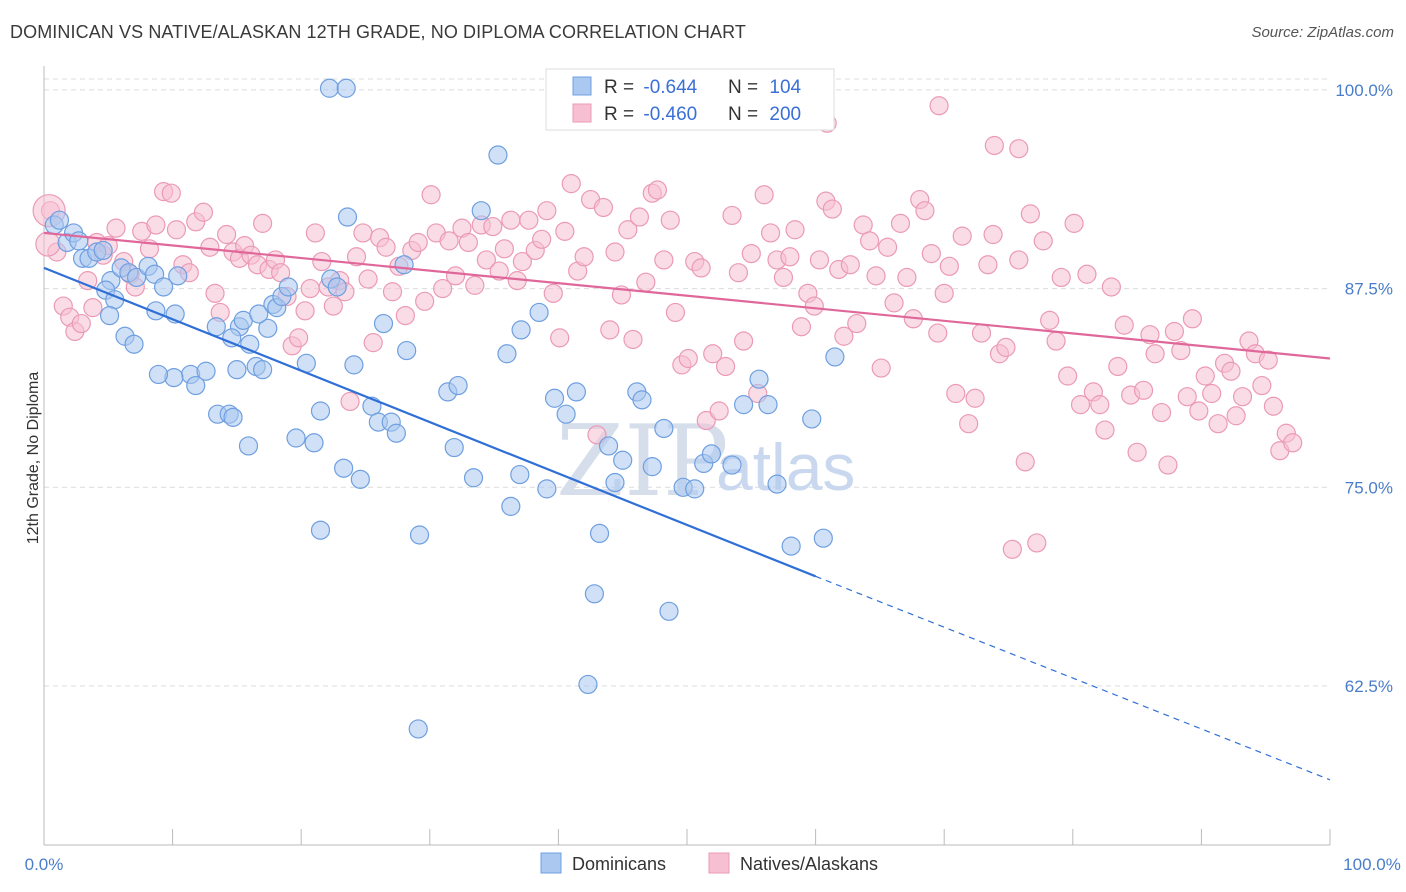  What do you see at coordinates (809, 864) in the screenshot?
I see `bottom-legend-natives: Natives/Alaskans` at bounding box center [809, 864].